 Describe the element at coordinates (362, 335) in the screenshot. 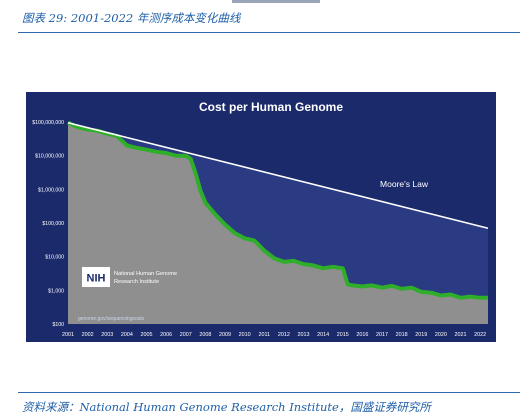

I see `x-tick-label: 2016` at that location.